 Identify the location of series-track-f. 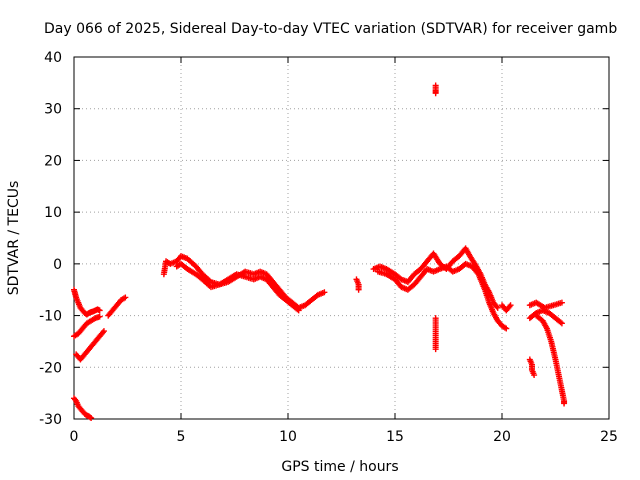
(244, 282).